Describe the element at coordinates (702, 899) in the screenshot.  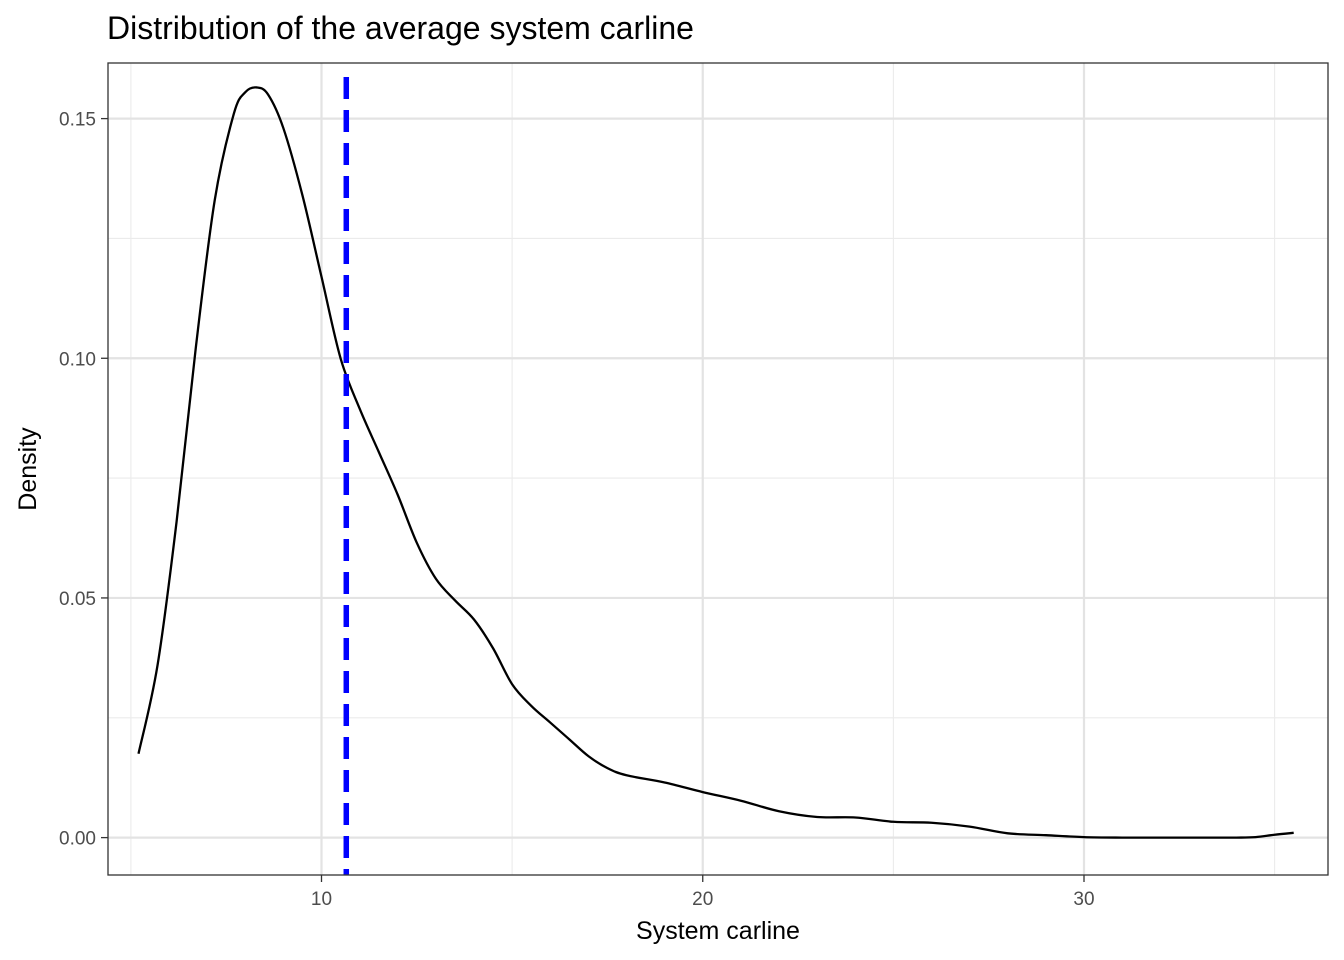
I see `x-tick-label: 20` at that location.